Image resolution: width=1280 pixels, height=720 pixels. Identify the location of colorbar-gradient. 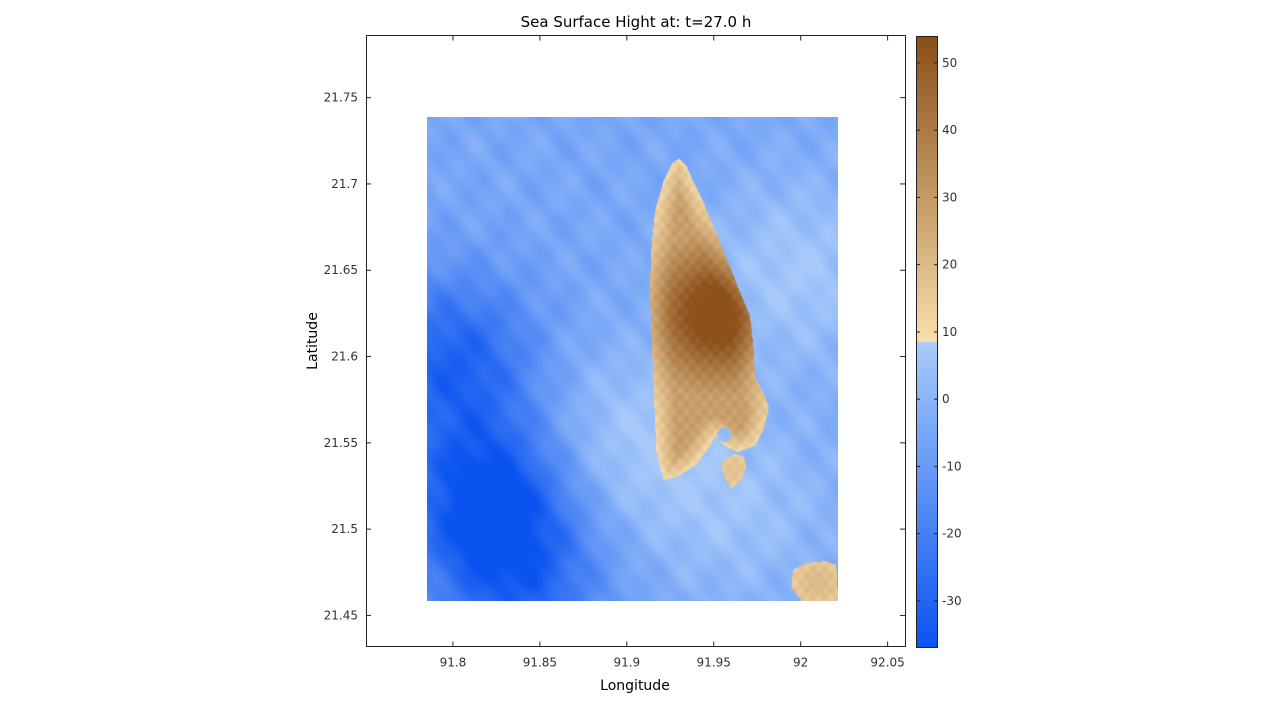
(927, 342).